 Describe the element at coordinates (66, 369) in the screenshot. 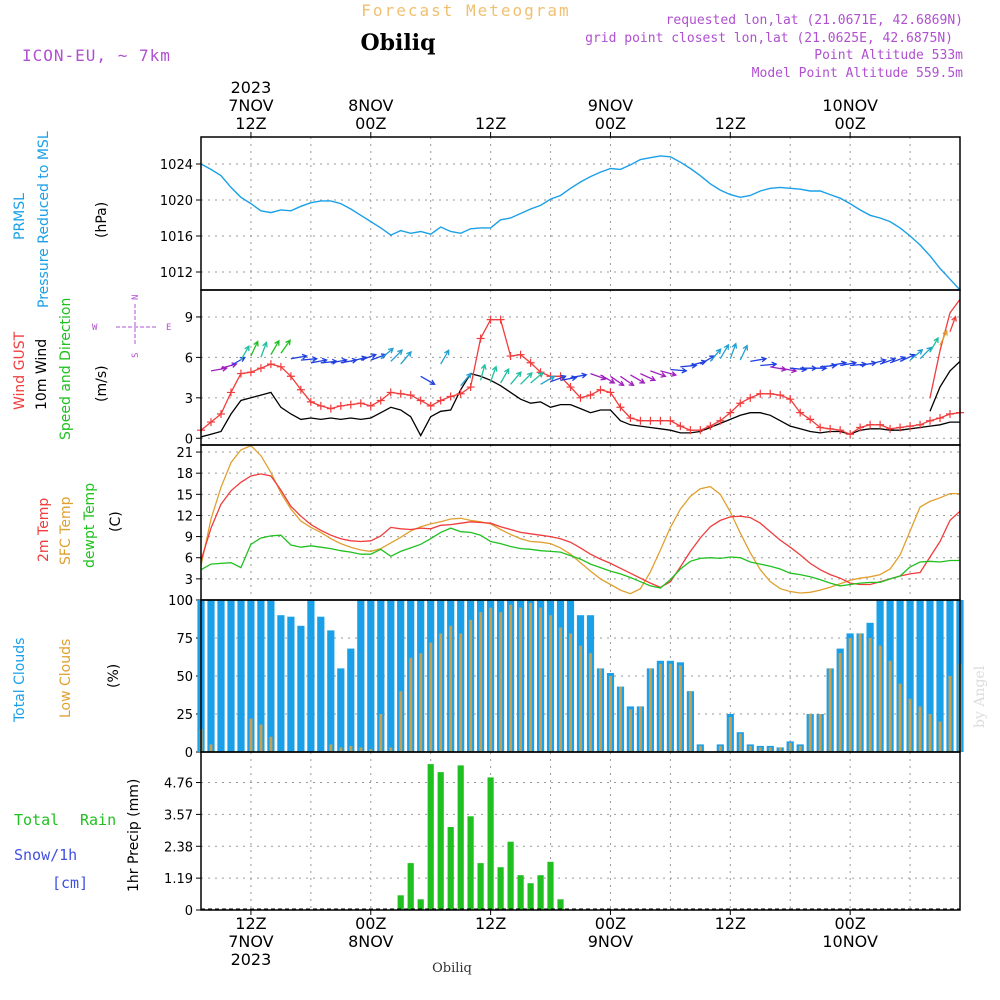

I see `wind-speed-dir-label: Speed and Direction` at that location.